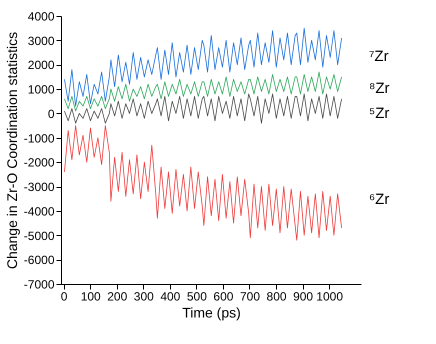  I want to click on x-tick-label: 500, so click(197, 297).